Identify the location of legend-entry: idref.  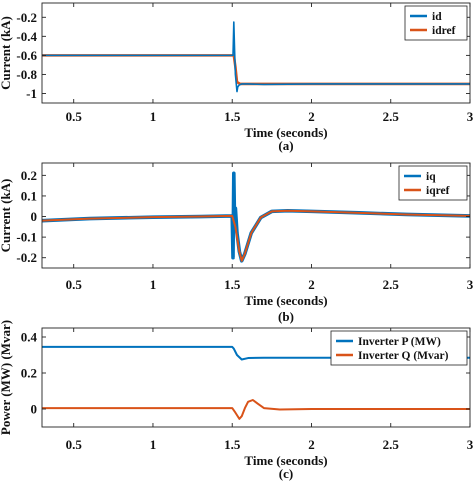
(444, 31).